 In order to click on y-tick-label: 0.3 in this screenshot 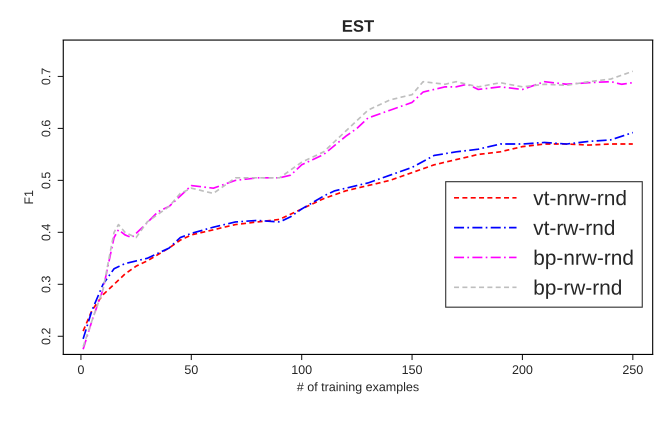, I will do `click(46, 284)`.